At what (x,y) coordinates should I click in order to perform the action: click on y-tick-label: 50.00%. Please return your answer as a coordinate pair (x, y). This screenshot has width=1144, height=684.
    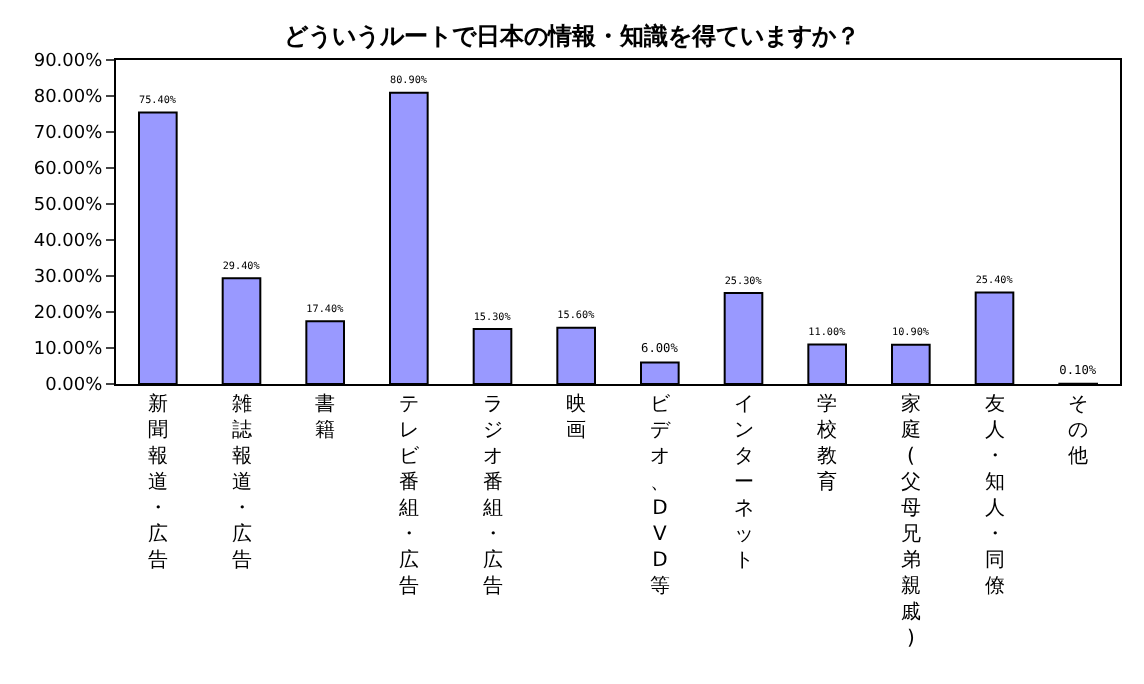
    Looking at the image, I should click on (68, 206).